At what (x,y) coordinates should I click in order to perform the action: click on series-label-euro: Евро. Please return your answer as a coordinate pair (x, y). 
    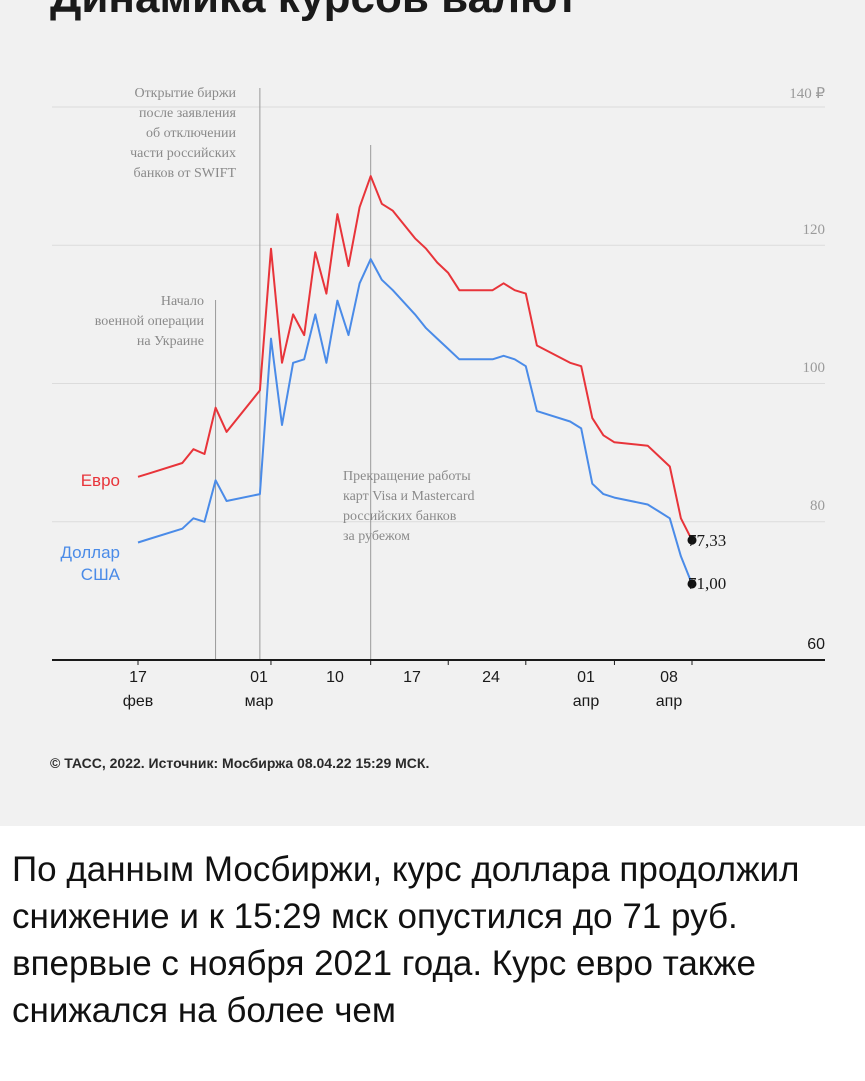
    Looking at the image, I should click on (100, 480).